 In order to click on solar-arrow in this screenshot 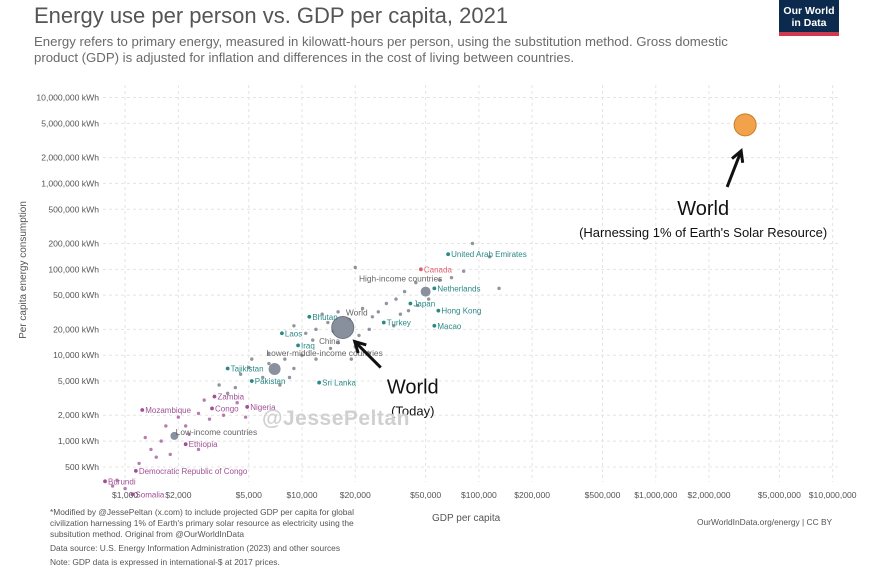, I will do `click(734, 169)`.